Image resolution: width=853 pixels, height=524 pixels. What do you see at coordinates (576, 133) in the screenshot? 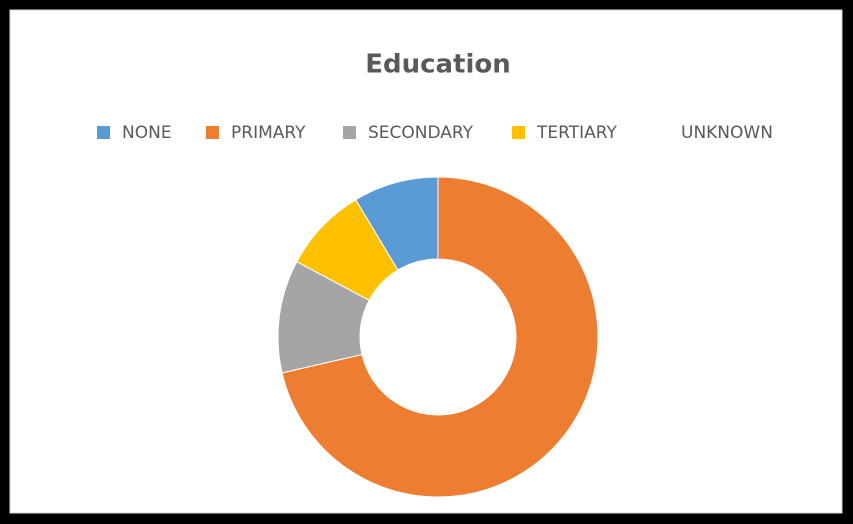
I see `legend-label: TERTIARY` at bounding box center [576, 133].